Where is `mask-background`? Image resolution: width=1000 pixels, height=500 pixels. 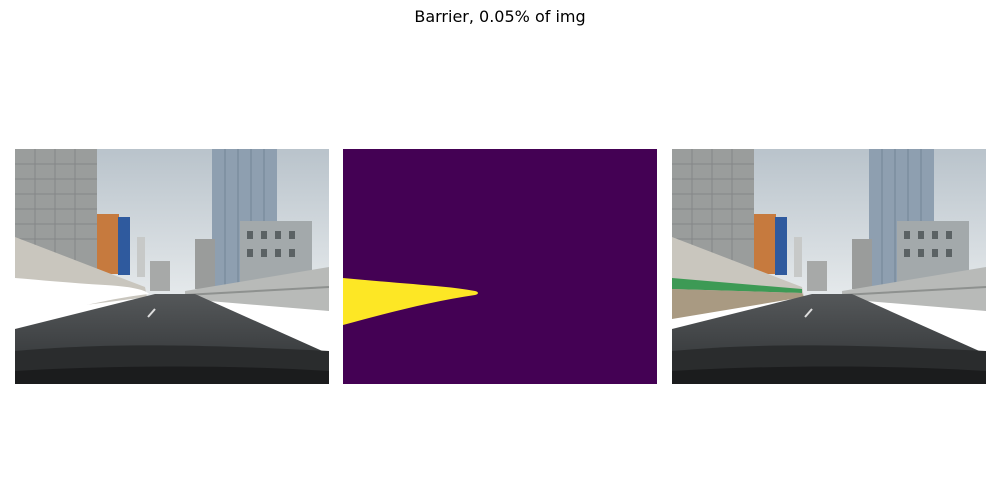 mask-background is located at coordinates (500, 266).